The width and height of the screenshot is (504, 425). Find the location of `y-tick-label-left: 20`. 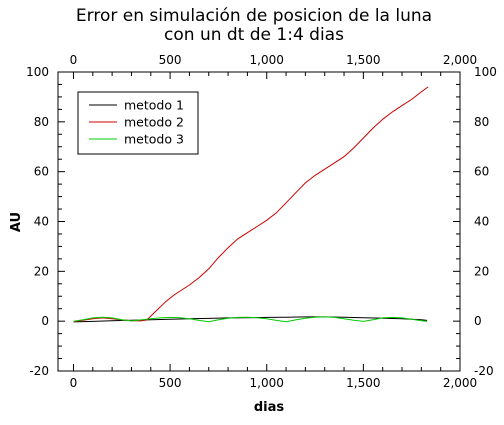

y-tick-label-left: 20 is located at coordinates (41, 271).